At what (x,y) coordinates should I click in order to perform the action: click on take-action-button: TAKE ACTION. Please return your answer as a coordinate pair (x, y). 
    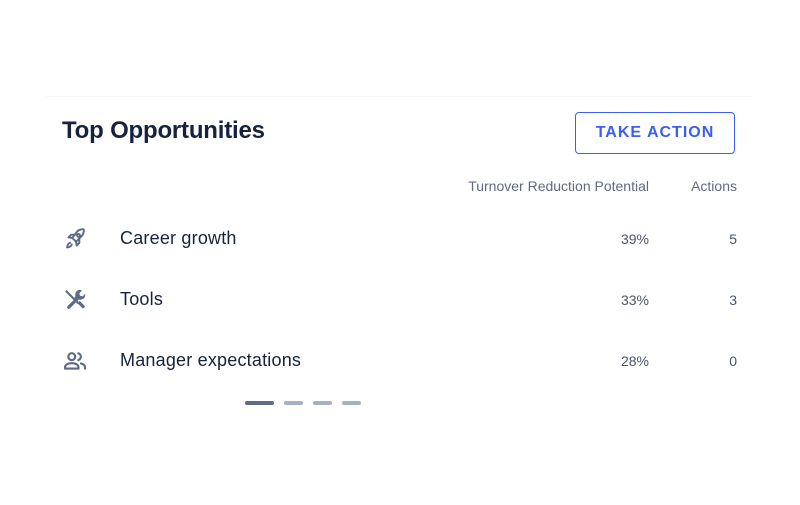
    Looking at the image, I should click on (655, 133).